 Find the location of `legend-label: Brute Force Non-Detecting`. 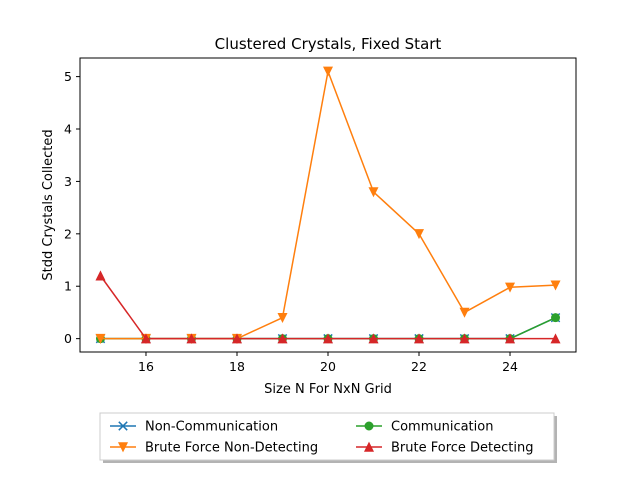

legend-label: Brute Force Non-Detecting is located at coordinates (231, 448).